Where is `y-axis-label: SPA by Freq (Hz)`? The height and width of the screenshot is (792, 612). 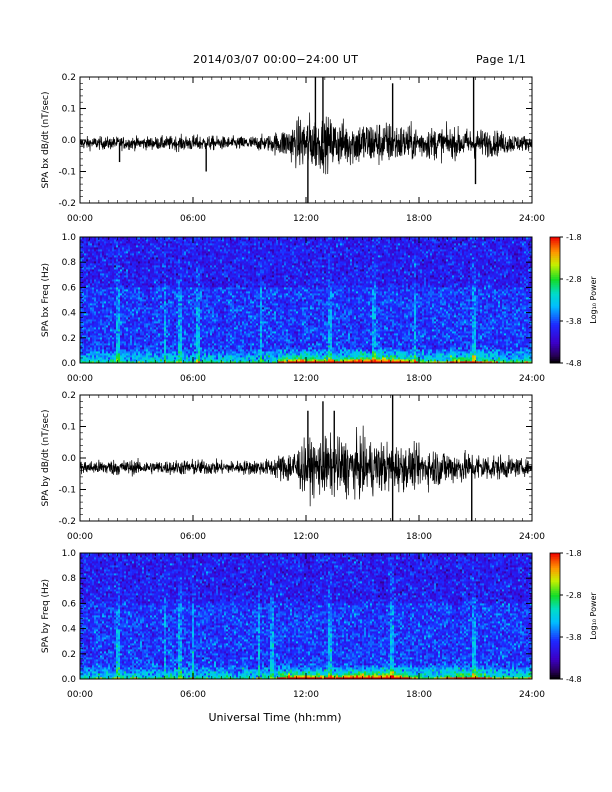
y-axis-label: SPA by Freq (Hz) is located at coordinates (46, 616).